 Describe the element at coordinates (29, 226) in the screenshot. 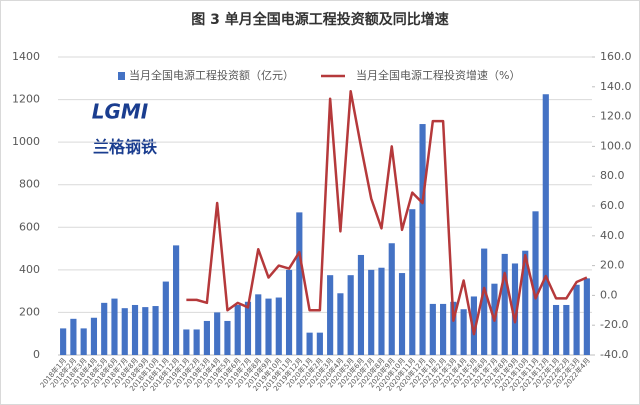

I see `y-tick-label: 600` at that location.